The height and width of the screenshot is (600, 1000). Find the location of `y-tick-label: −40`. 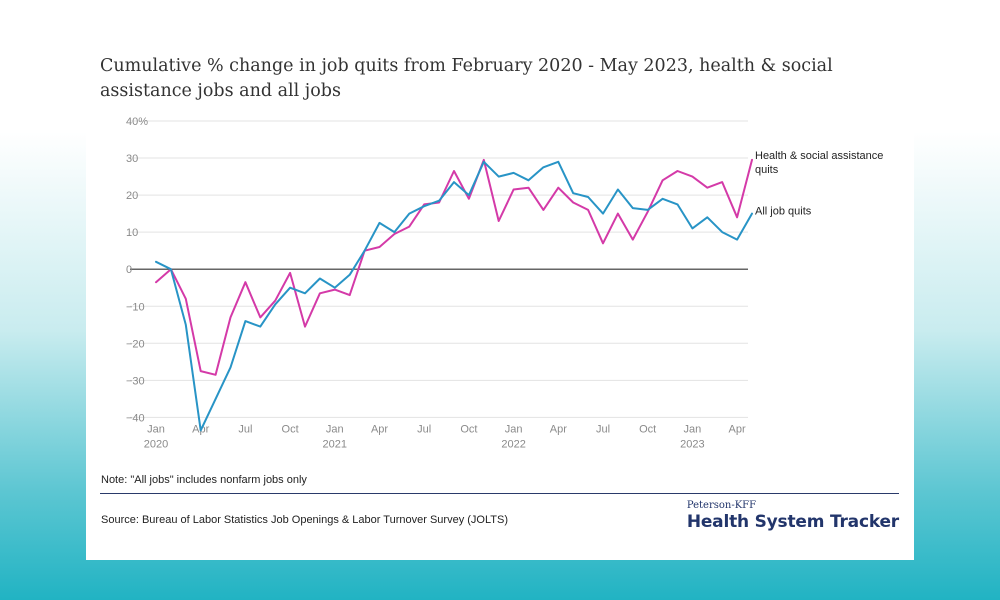

y-tick-label: −40 is located at coordinates (135, 418).